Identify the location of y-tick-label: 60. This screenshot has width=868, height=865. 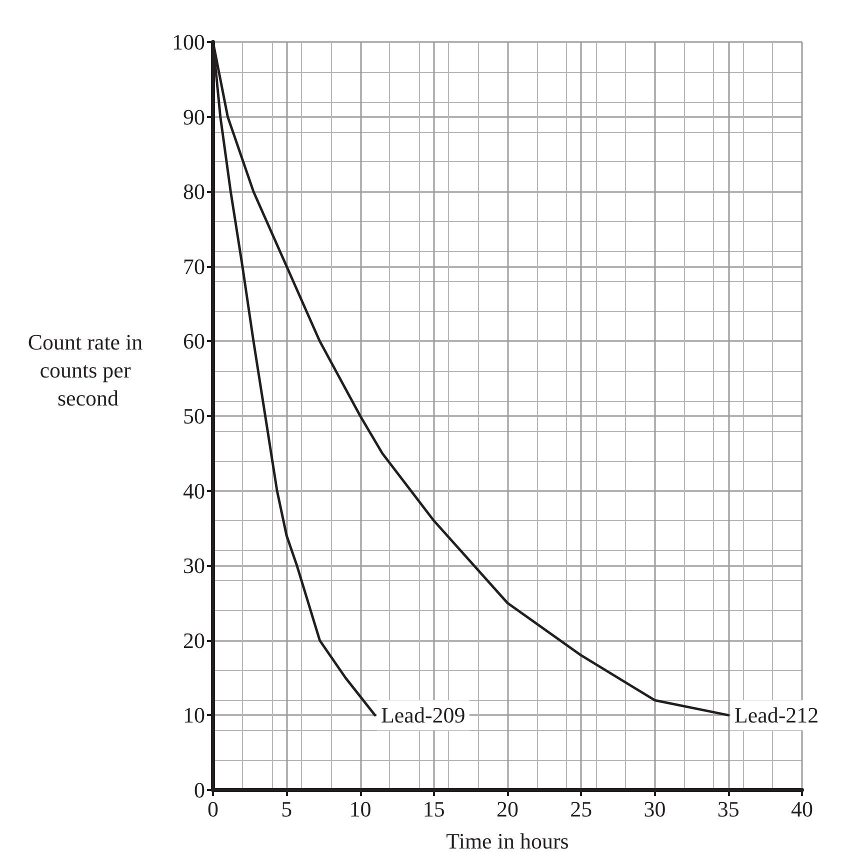
(194, 341).